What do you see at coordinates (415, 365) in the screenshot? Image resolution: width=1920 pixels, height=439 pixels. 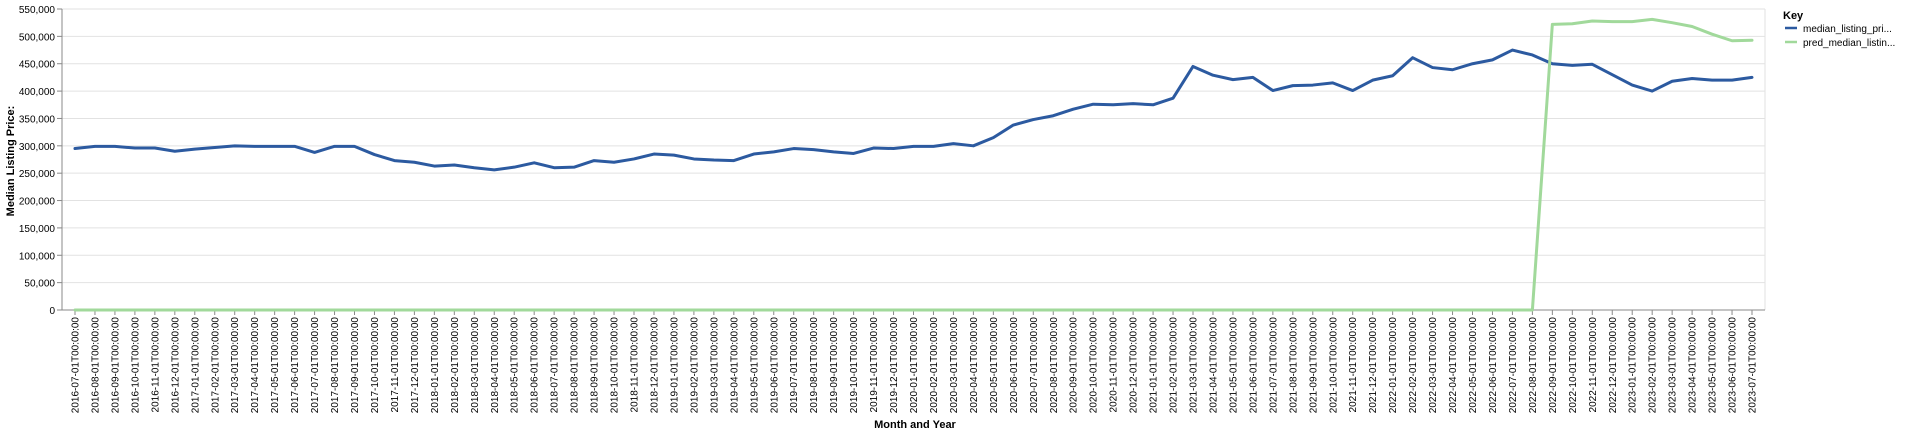 I see `x-tick-label: 2017-12-01T00:00:00` at bounding box center [415, 365].